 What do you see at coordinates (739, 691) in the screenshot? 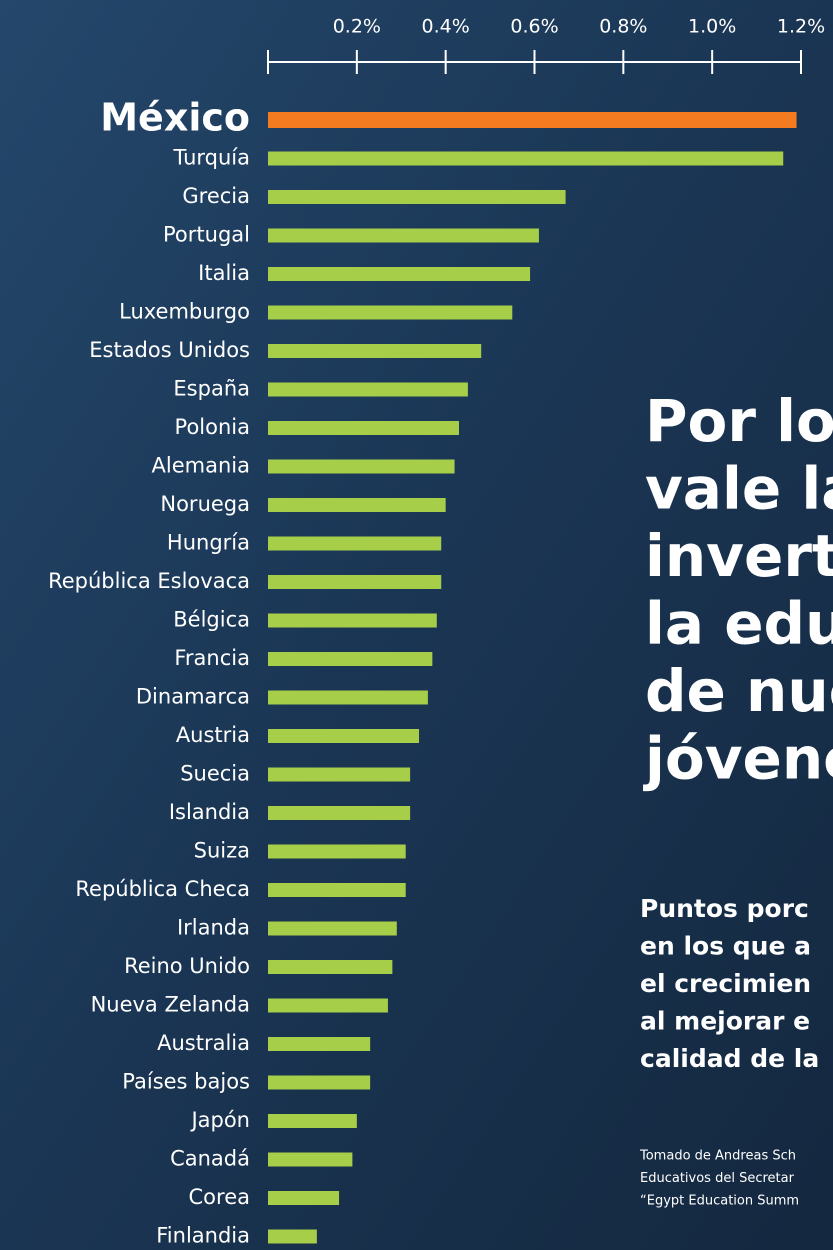
I see `headline: de nue` at bounding box center [739, 691].